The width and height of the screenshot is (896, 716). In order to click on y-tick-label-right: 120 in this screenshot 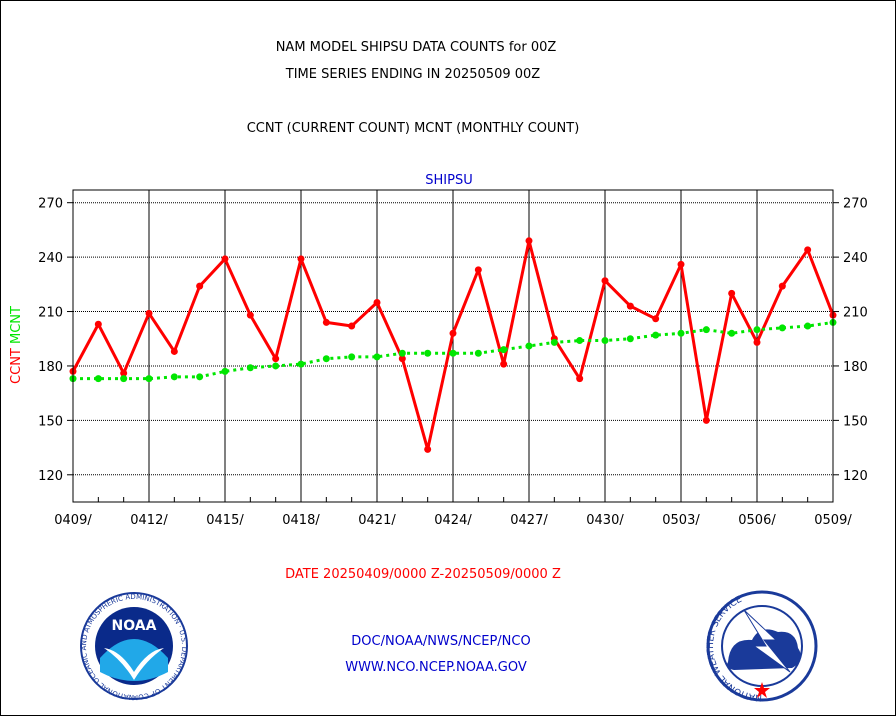, I will do `click(855, 476)`.